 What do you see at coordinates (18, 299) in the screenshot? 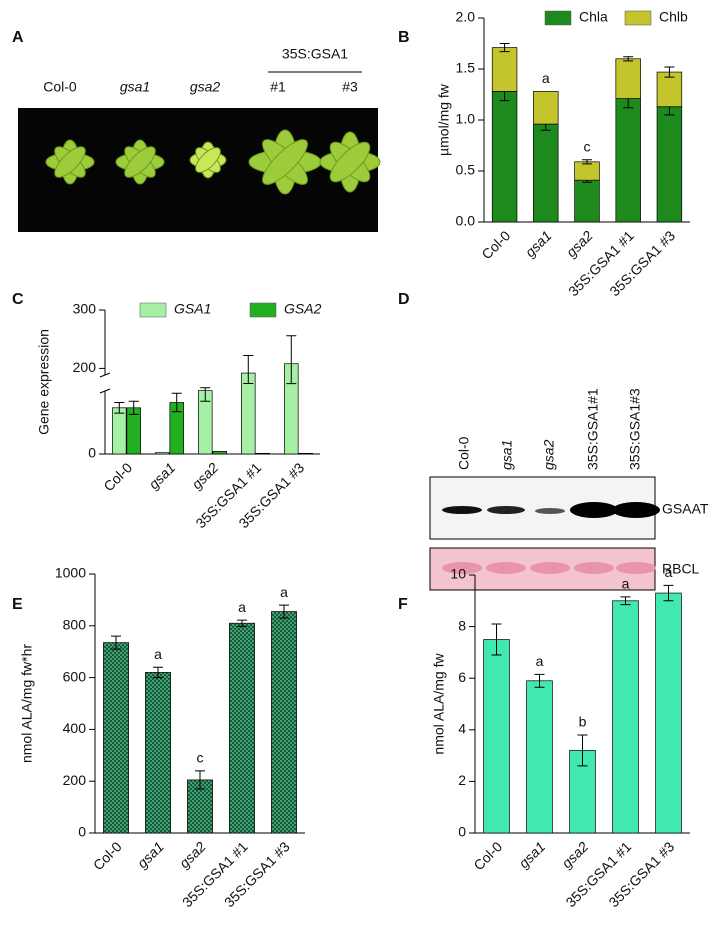
I see `panel-label: C` at bounding box center [18, 299].